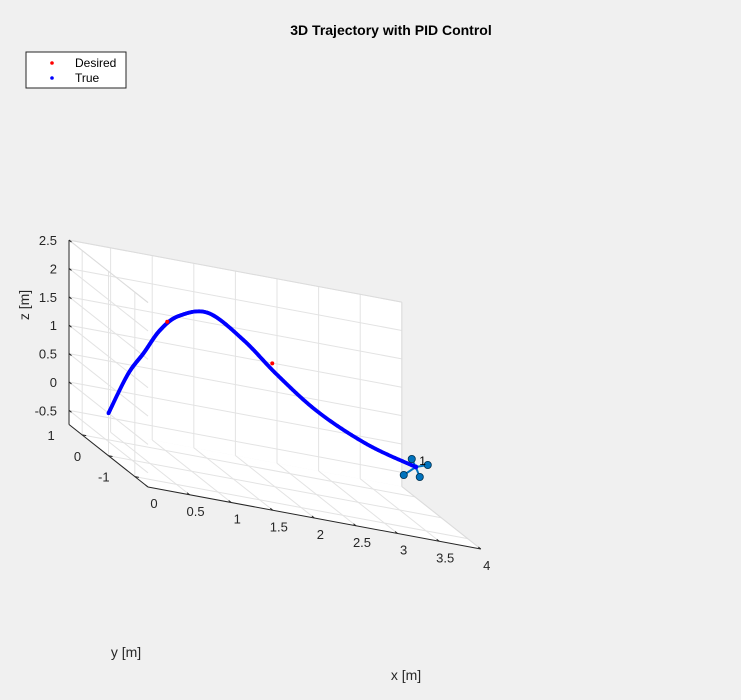  What do you see at coordinates (153, 503) in the screenshot?
I see `x-tick-label: 0` at bounding box center [153, 503].